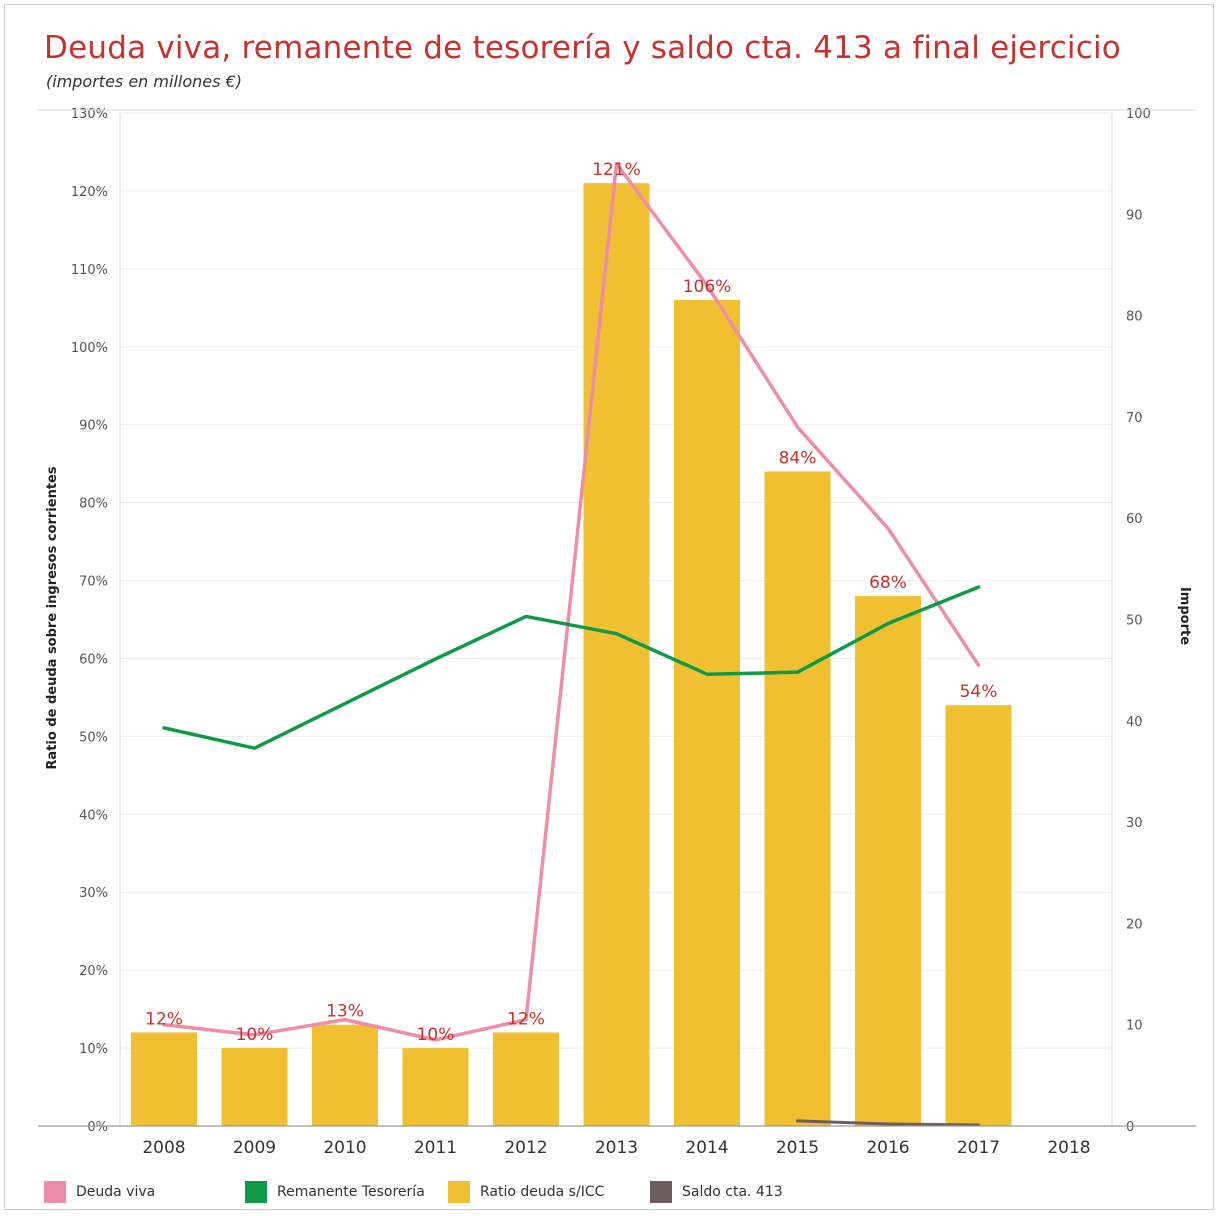  What do you see at coordinates (1134, 621) in the screenshot?
I see `right-tick-label: 50` at bounding box center [1134, 621].